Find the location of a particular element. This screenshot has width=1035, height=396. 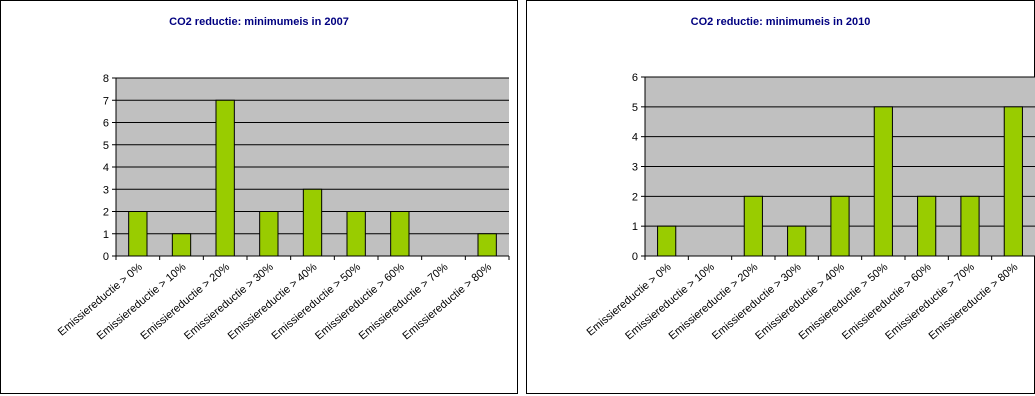

y-tick-label: 7 is located at coordinates (106, 101).